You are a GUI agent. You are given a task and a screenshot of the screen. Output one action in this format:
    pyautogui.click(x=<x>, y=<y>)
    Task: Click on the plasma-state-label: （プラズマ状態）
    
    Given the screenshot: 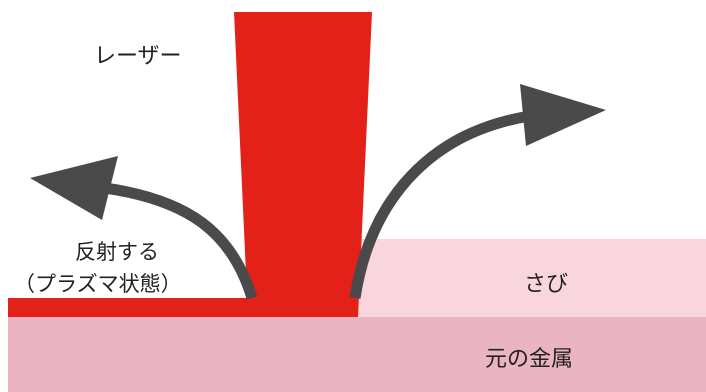 What is the action you would take?
    pyautogui.click(x=98, y=284)
    